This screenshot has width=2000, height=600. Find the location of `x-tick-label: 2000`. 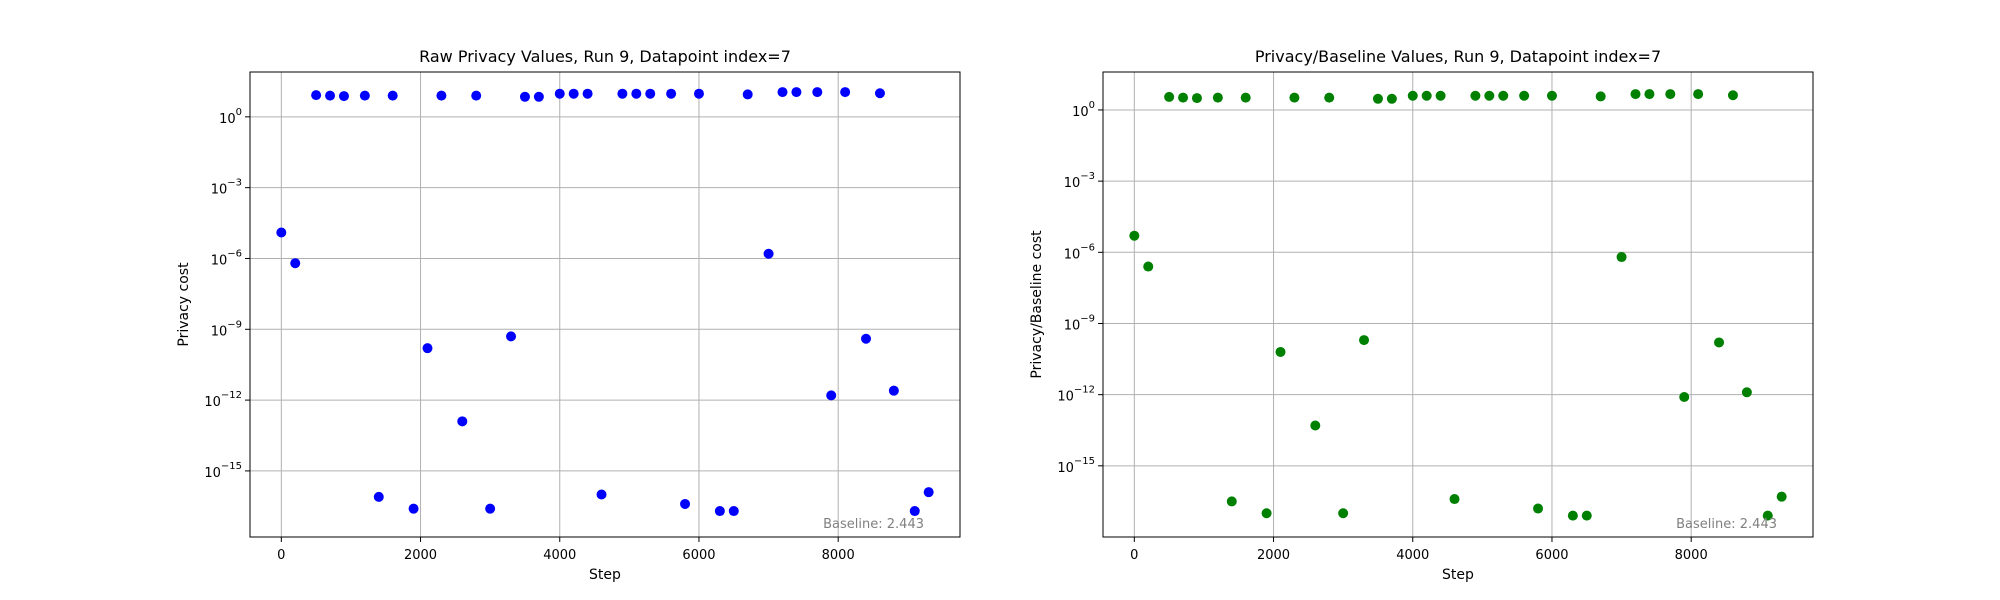

x-tick-label: 2000 is located at coordinates (420, 555).